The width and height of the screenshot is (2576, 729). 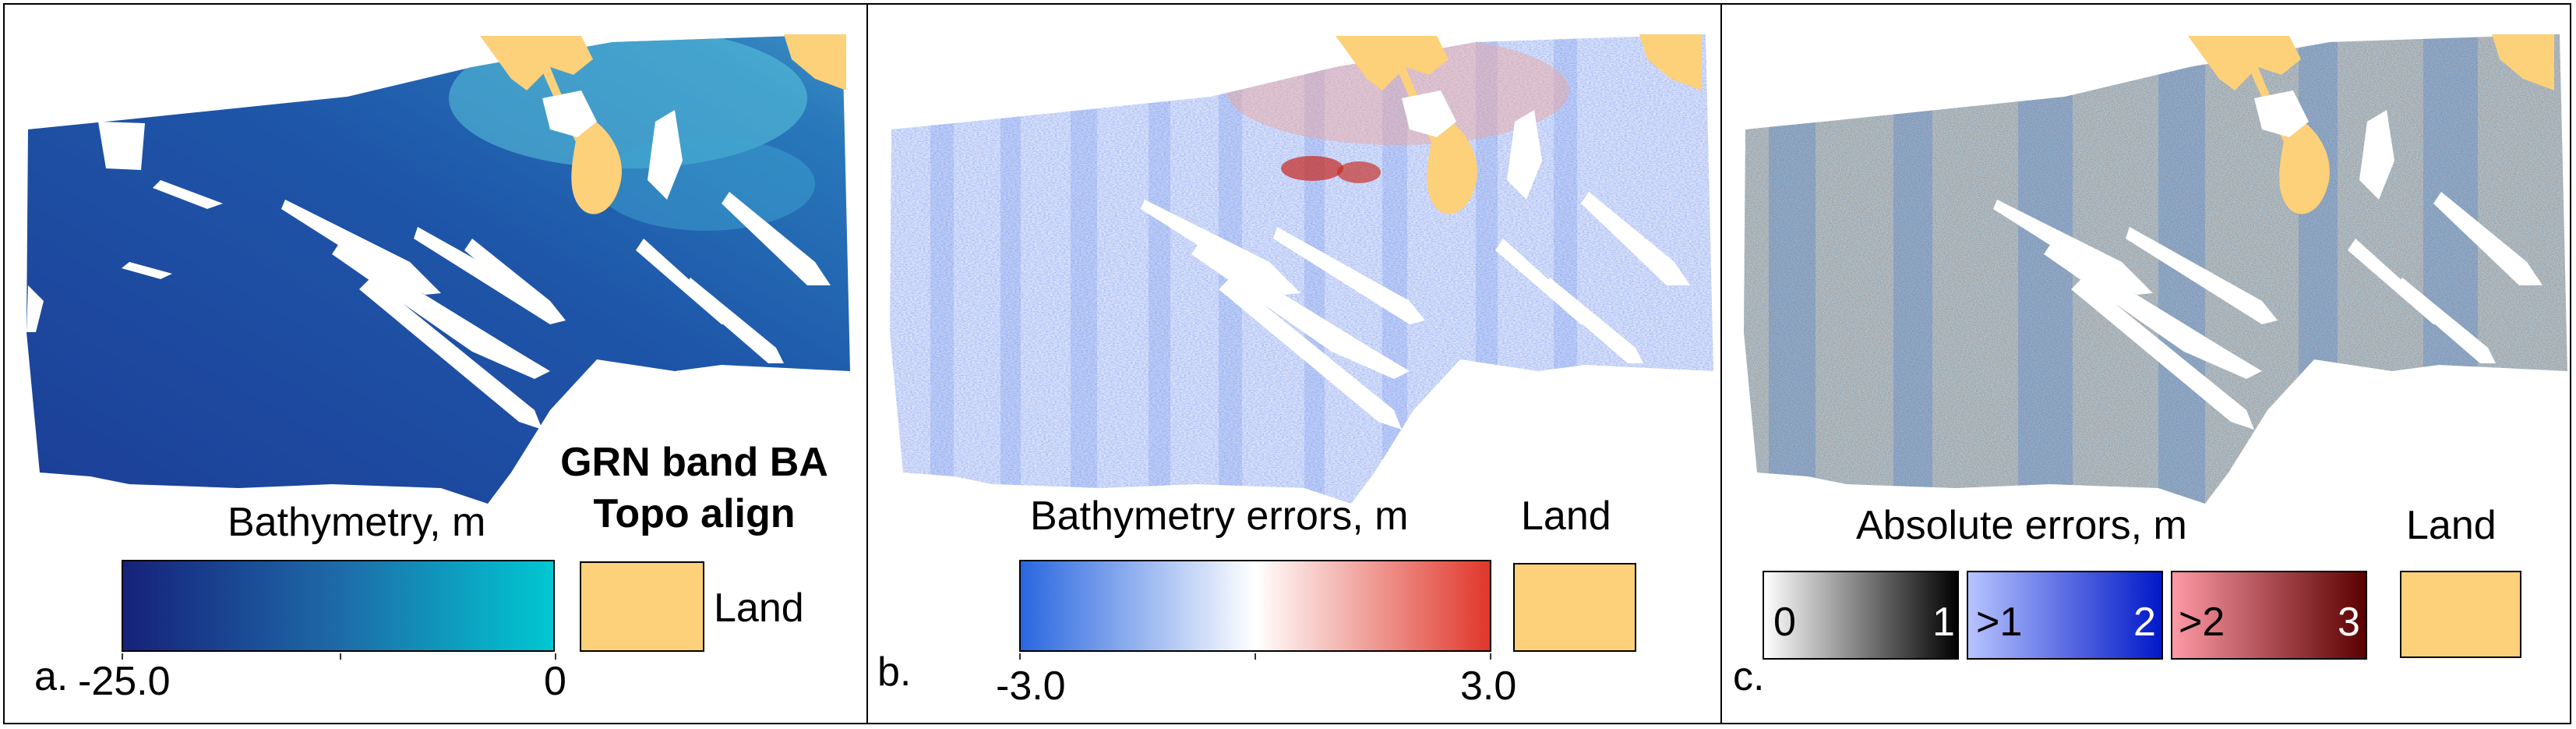 I want to click on abs-class-2-right: 3, so click(x=2349, y=622).